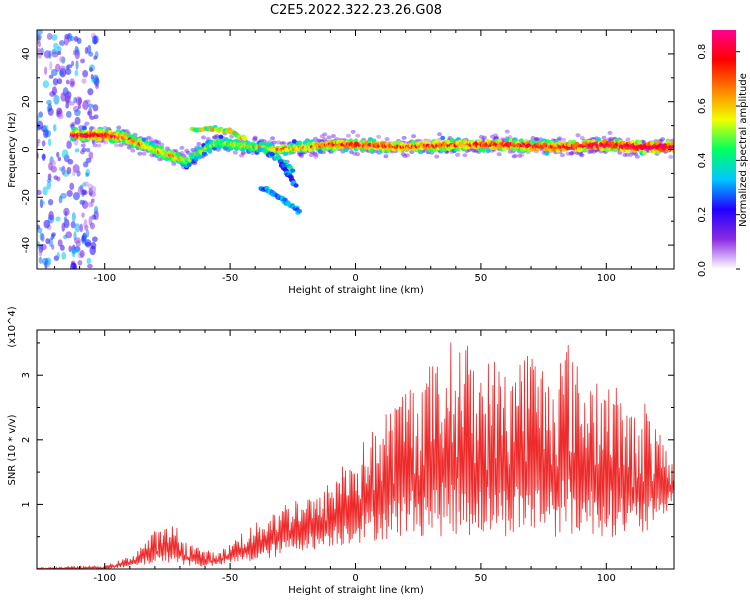 This screenshot has height=600, width=750. What do you see at coordinates (718, 160) in the screenshot?
I see `colorbar-ticks: 0.0 0.2 0.4 0.6 0.8` at bounding box center [718, 160].